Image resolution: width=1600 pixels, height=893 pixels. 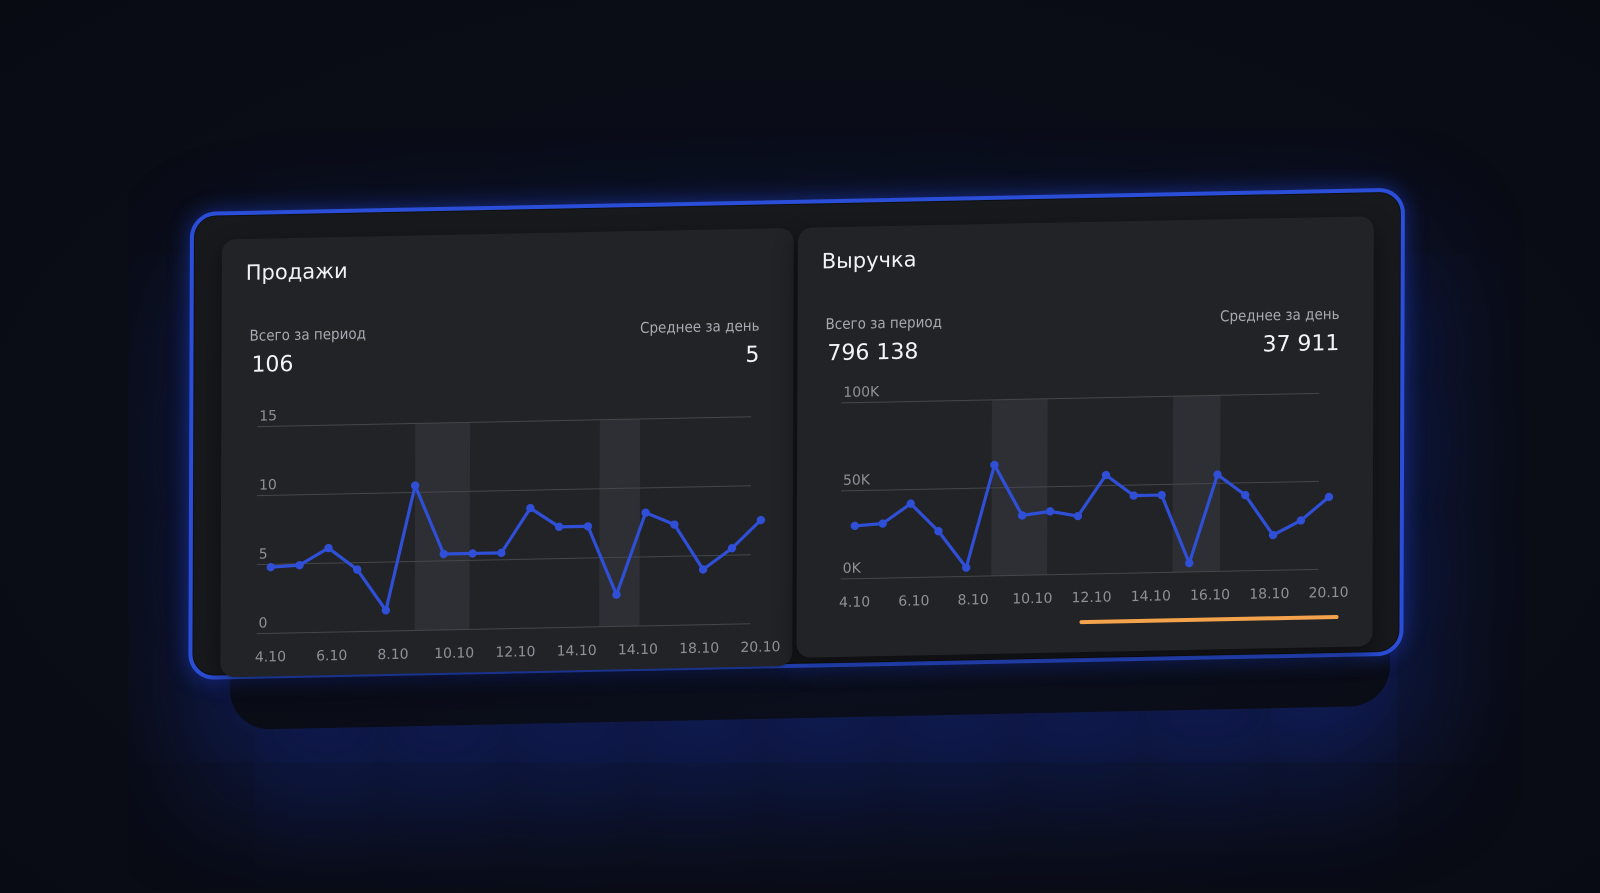 I want to click on revenue-x-tick-label: 18.10, so click(x=1269, y=594).